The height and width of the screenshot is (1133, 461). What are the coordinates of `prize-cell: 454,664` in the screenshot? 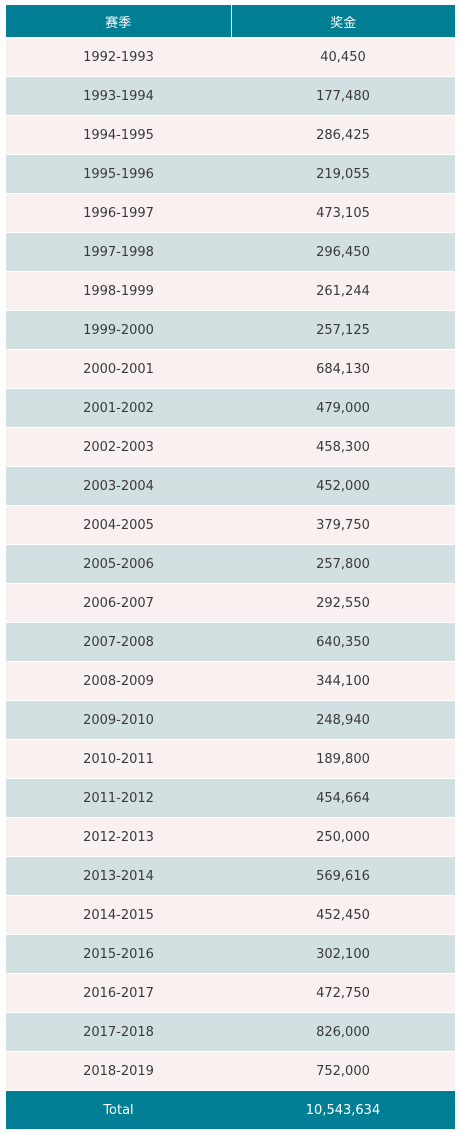 It's located at (343, 798).